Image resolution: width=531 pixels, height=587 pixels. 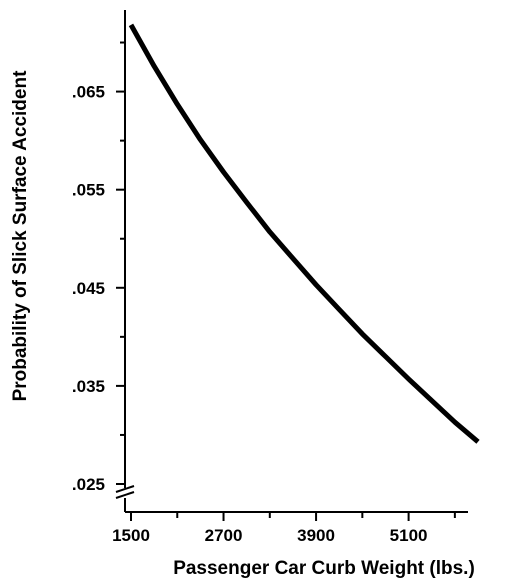 I want to click on axis-break-mark, so click(x=125, y=492).